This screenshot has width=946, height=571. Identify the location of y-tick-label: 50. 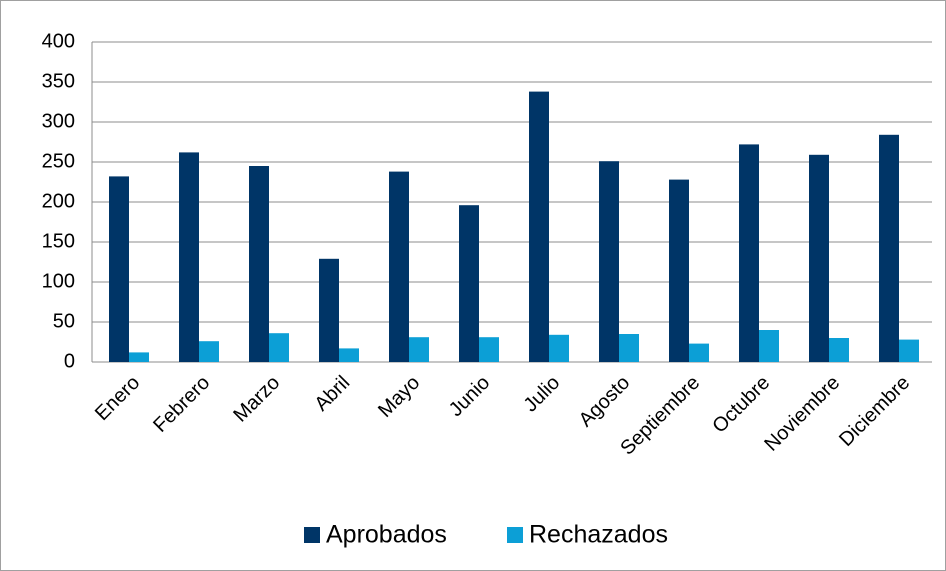
(64, 321).